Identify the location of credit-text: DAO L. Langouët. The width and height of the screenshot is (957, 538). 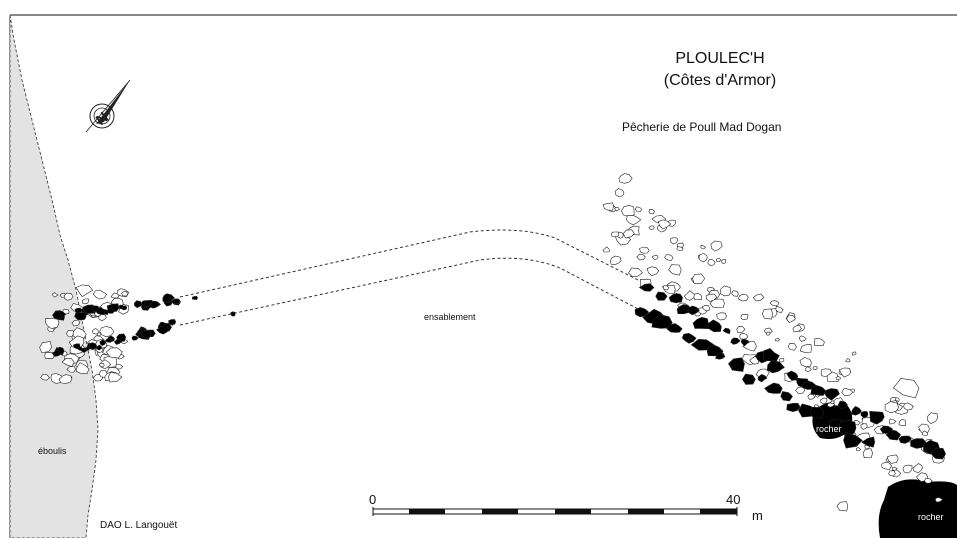
(139, 525).